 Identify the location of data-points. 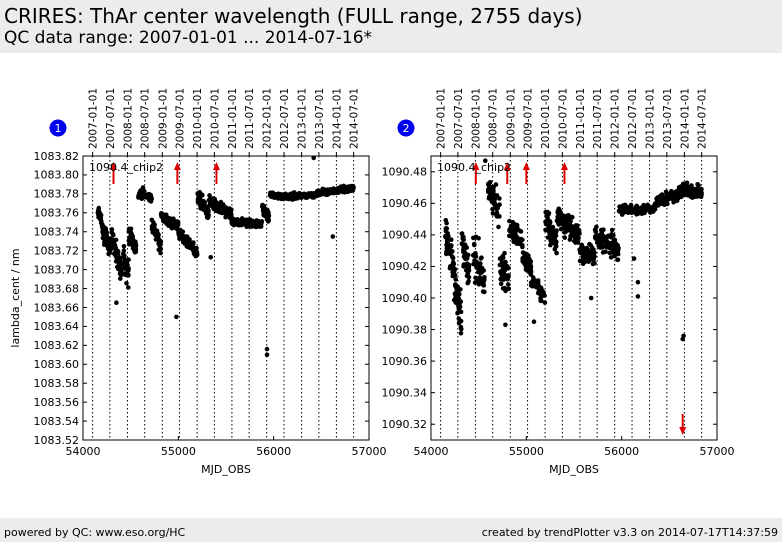
(573, 250).